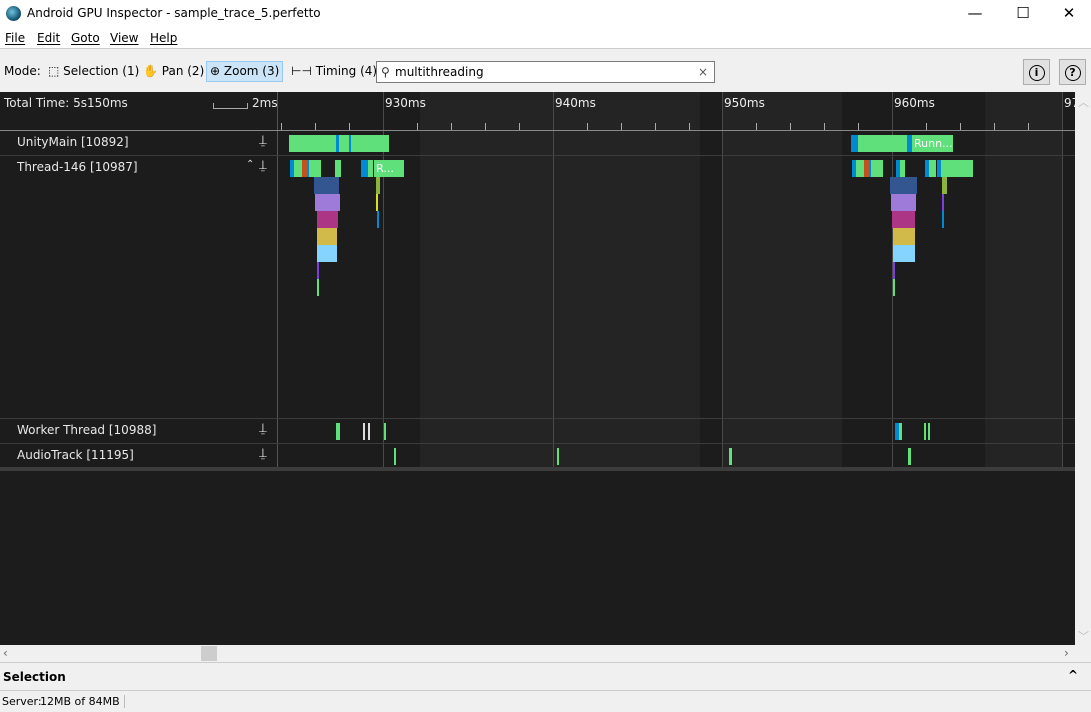  Describe the element at coordinates (164, 38) in the screenshot. I see `menu-help: Help` at that location.